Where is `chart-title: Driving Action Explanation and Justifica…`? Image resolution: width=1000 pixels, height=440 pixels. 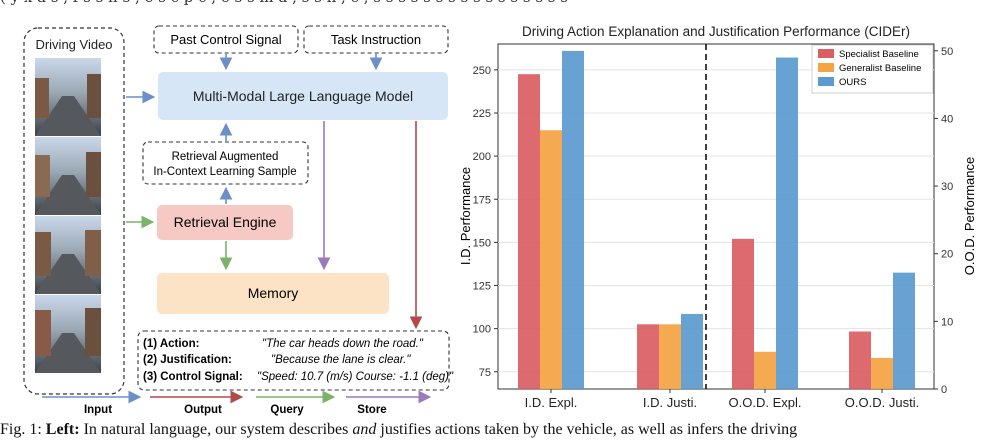
chart-title: Driving Action Explanation and Justifica… is located at coordinates (716, 31).